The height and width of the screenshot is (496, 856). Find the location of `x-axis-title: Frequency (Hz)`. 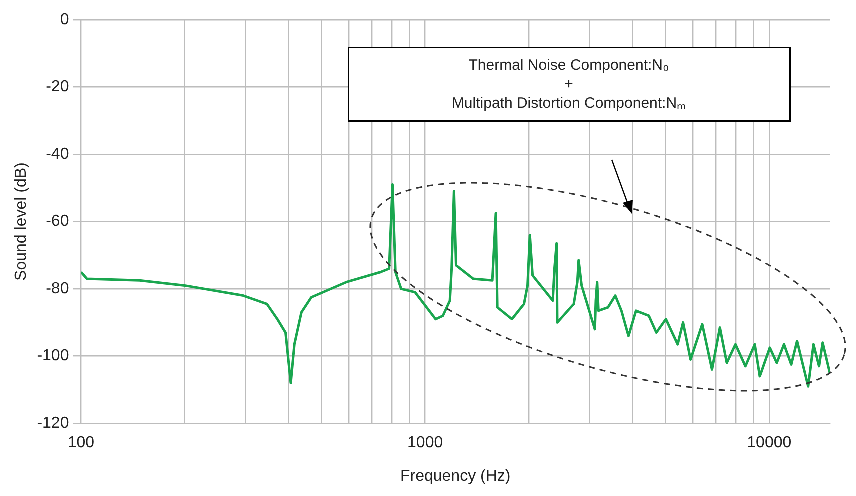

x-axis-title: Frequency (Hz) is located at coordinates (455, 476).